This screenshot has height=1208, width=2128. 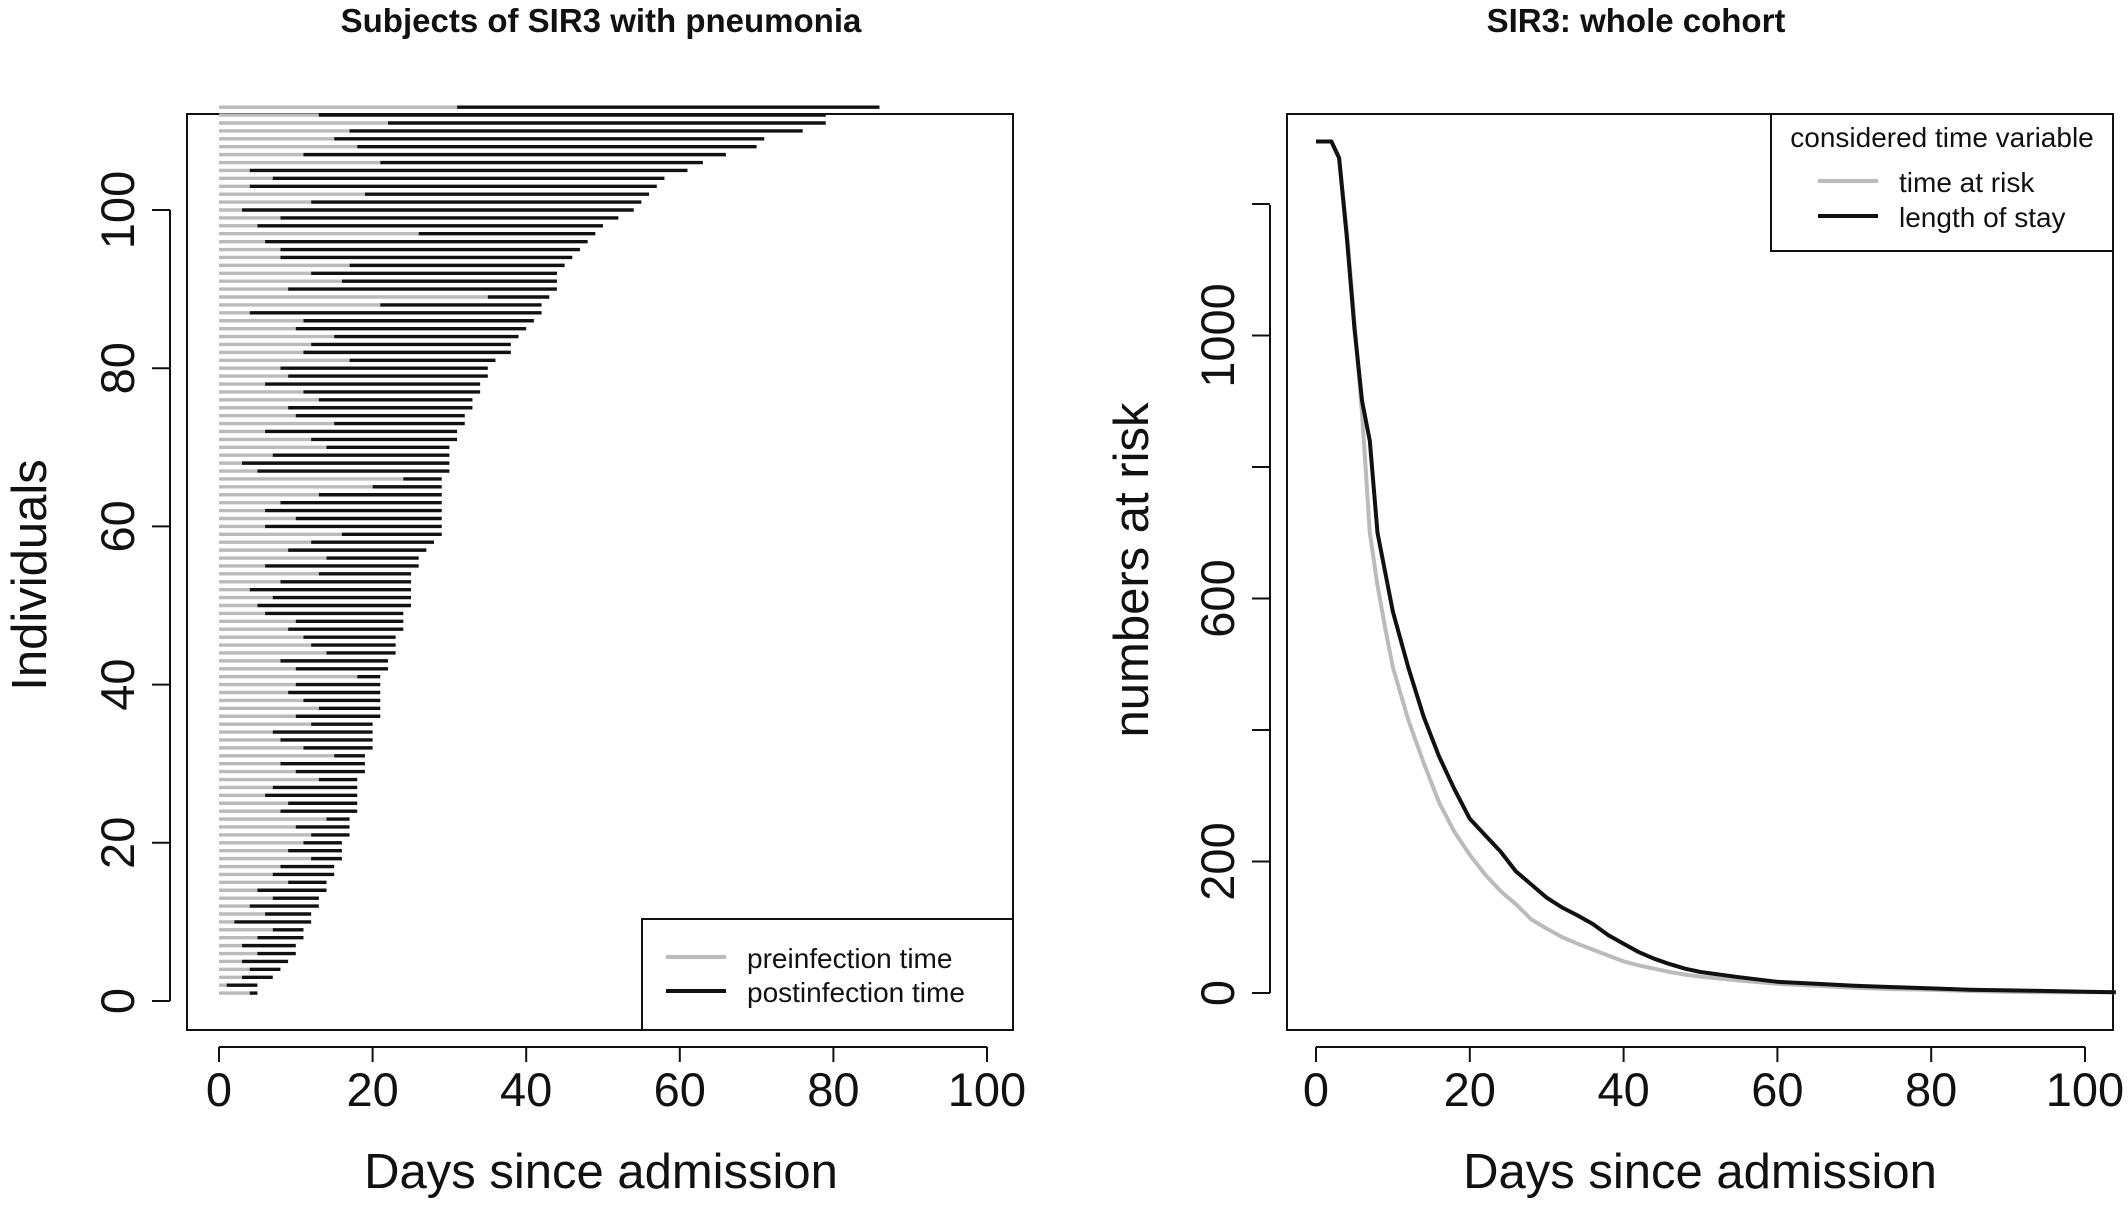 What do you see at coordinates (601, 1172) in the screenshot?
I see `left-x-axis-label: Days since admission` at bounding box center [601, 1172].